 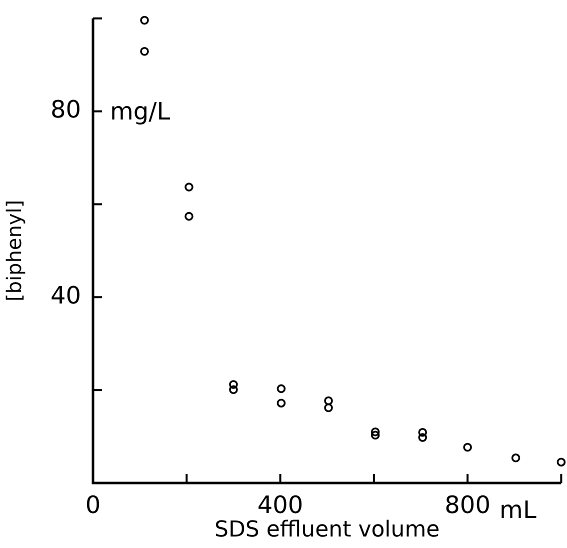 I want to click on x-axis-title: SDS effluent volume, so click(x=327, y=530).